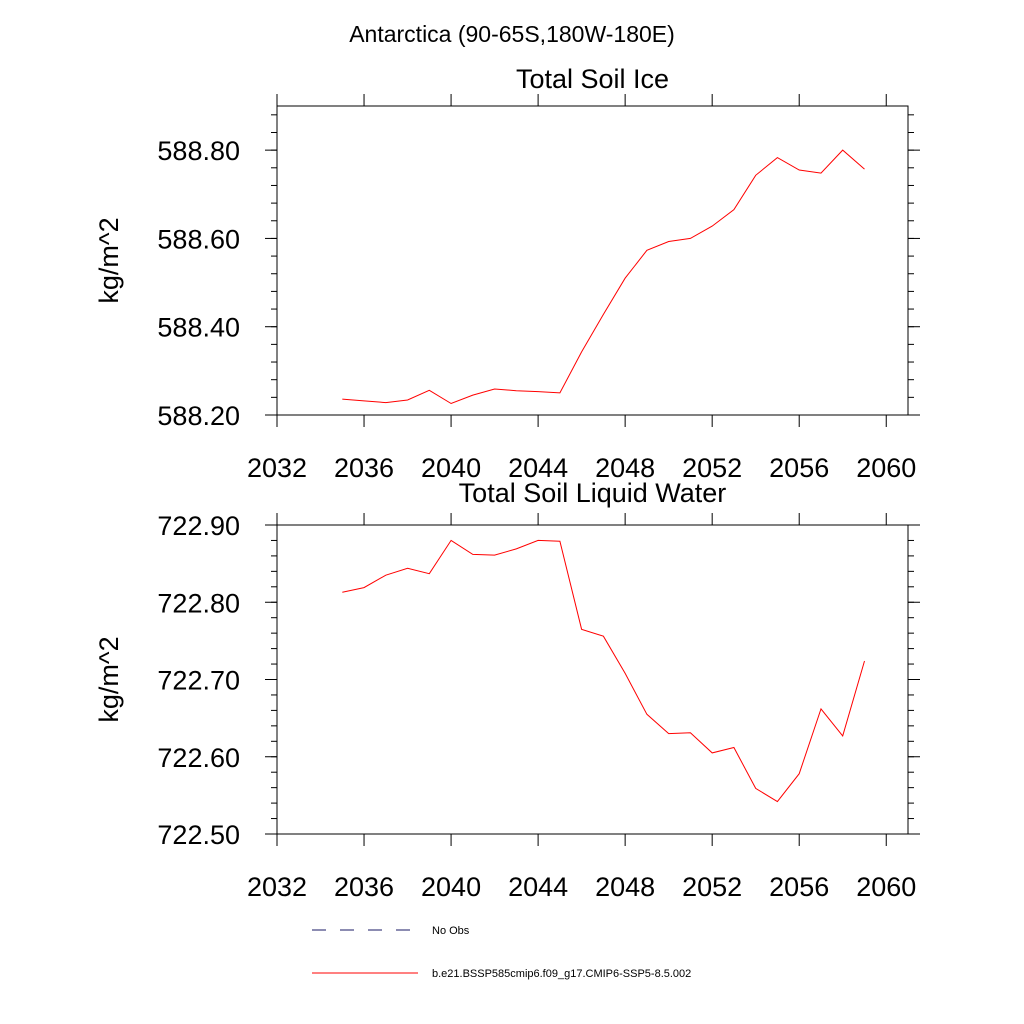 This screenshot has width=1024, height=1024. What do you see at coordinates (277, 468) in the screenshot?
I see `chart-0-xtick-label: 2032` at bounding box center [277, 468].